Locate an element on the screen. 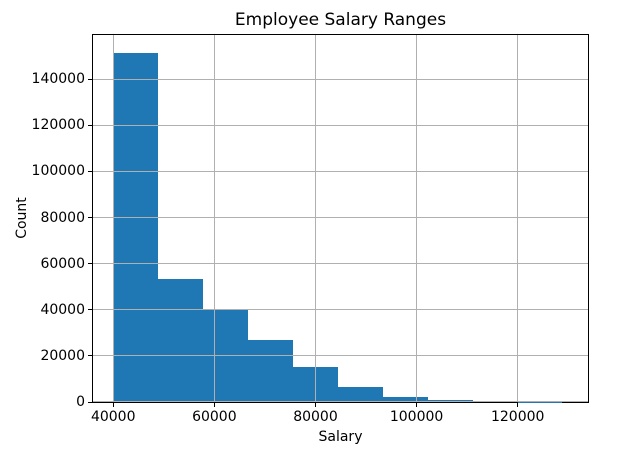 This screenshot has width=618, height=457. x-tick-label: 40000 is located at coordinates (113, 417).